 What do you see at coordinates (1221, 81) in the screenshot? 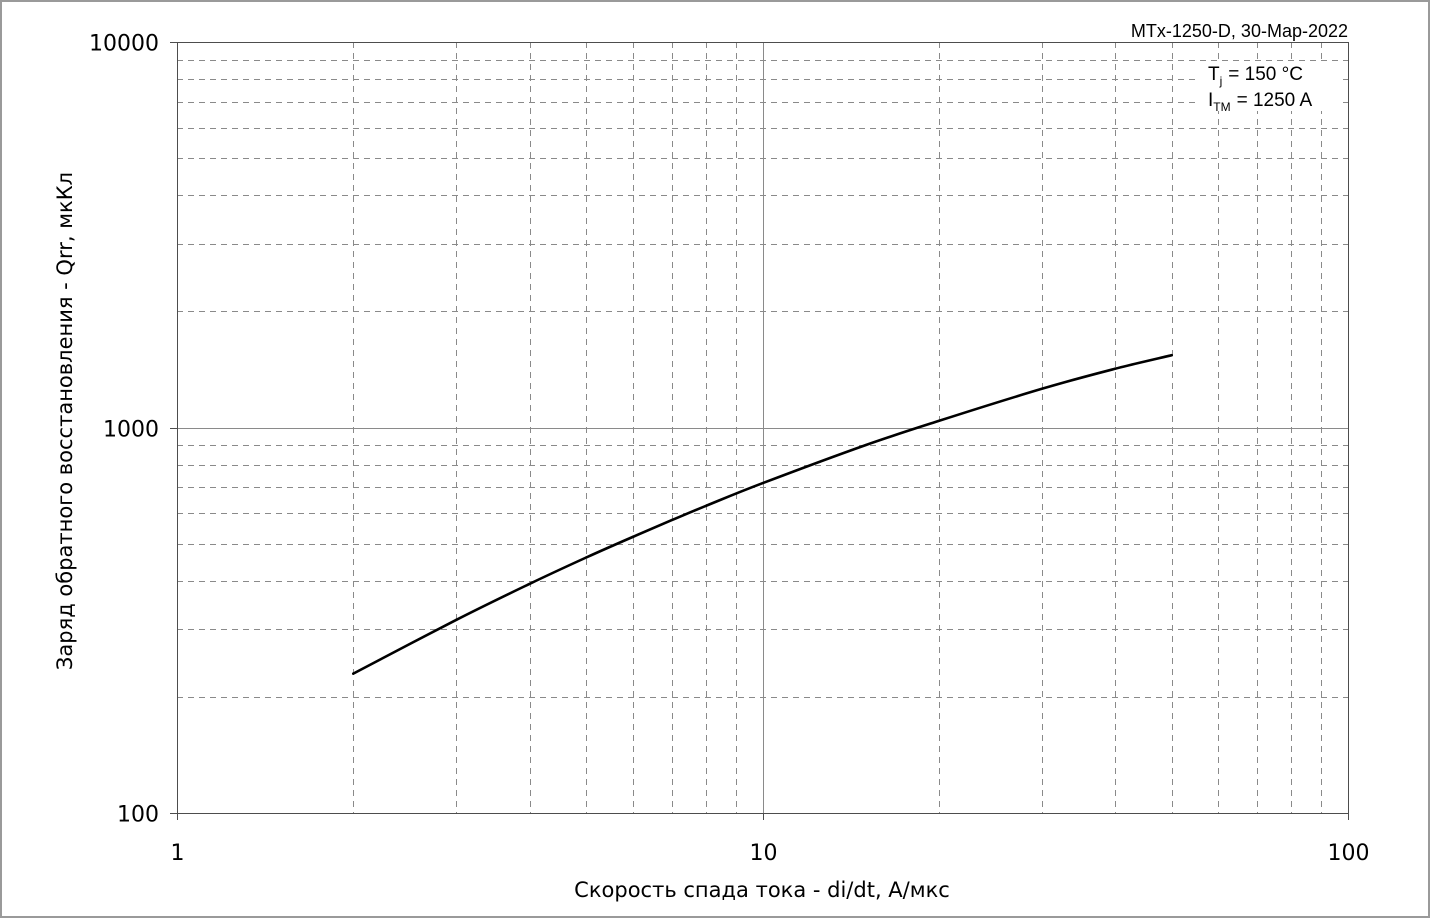
I see `annotation-subscript: j` at bounding box center [1221, 81].